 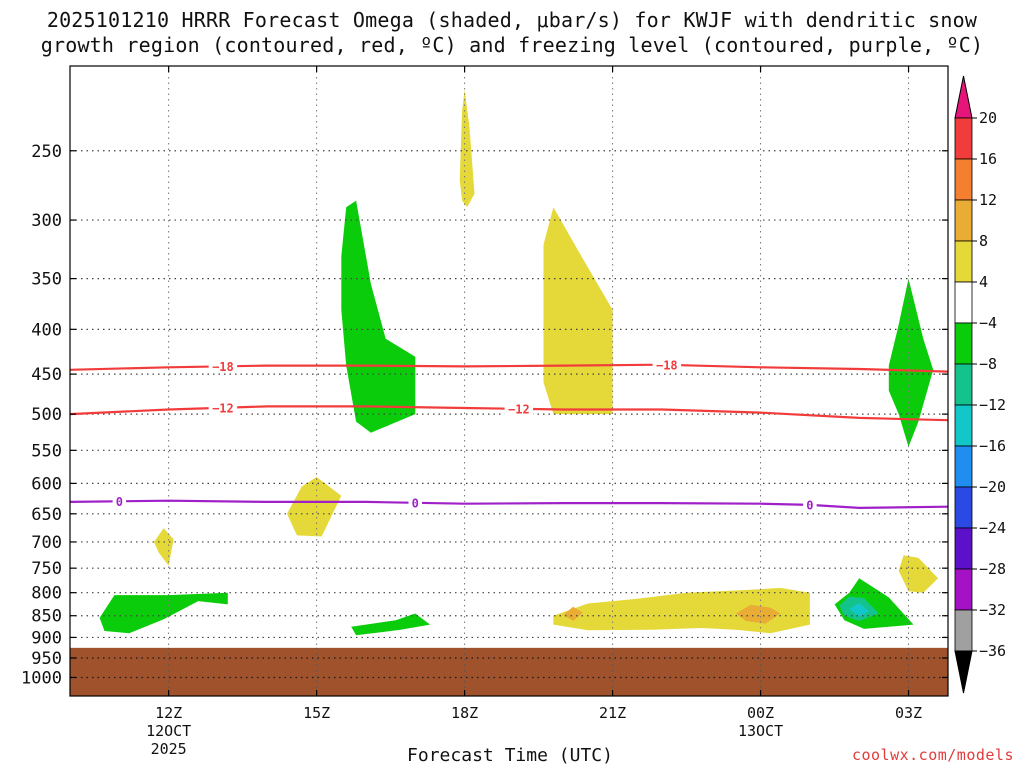 What do you see at coordinates (988, 364) in the screenshot?
I see `colorbar-label-6: −8` at bounding box center [988, 364].